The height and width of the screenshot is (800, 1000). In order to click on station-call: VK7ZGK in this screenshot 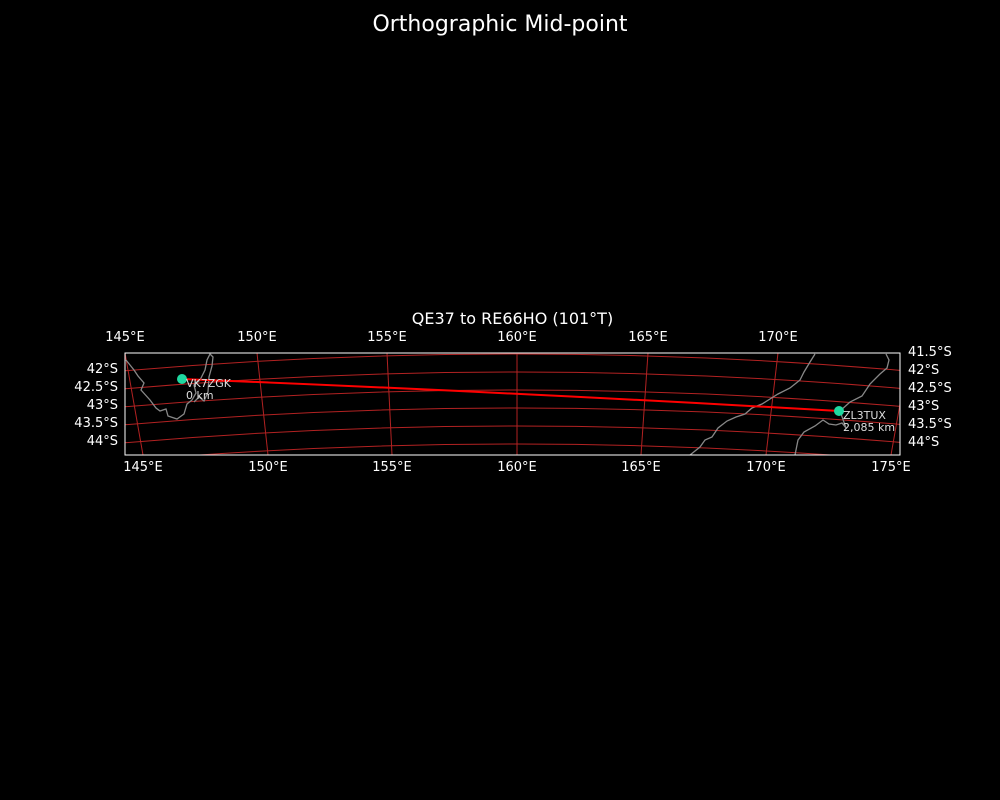, I will do `click(209, 383)`.